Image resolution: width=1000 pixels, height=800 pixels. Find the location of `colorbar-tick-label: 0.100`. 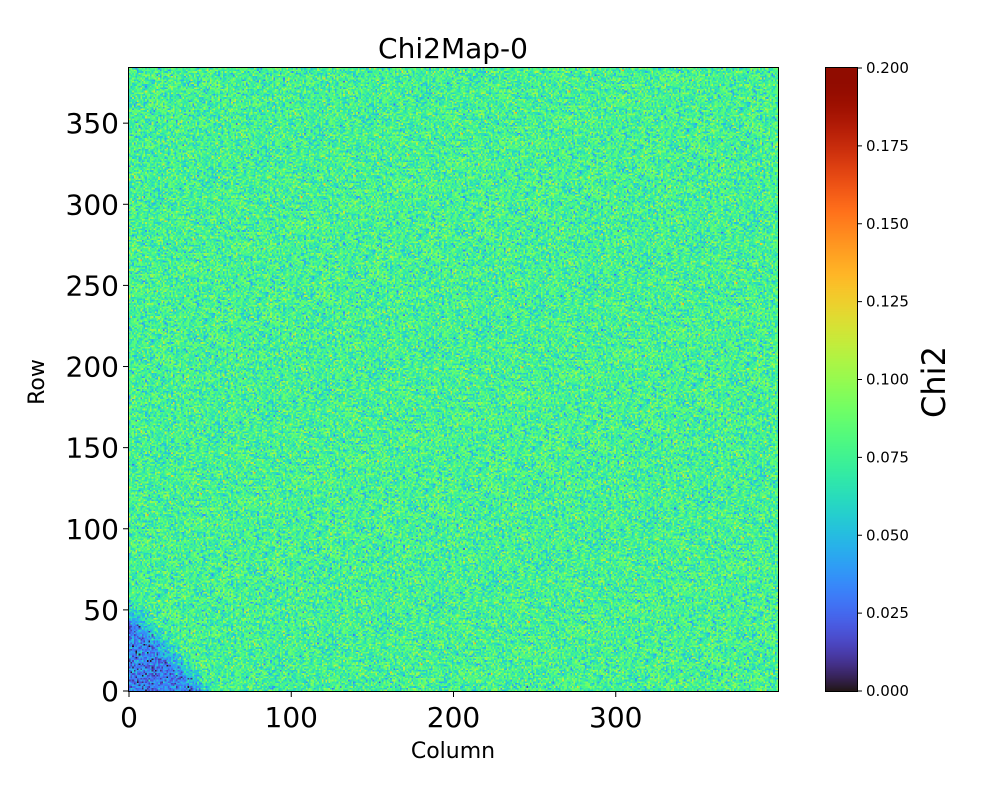

colorbar-tick-label: 0.100 is located at coordinates (887, 380).